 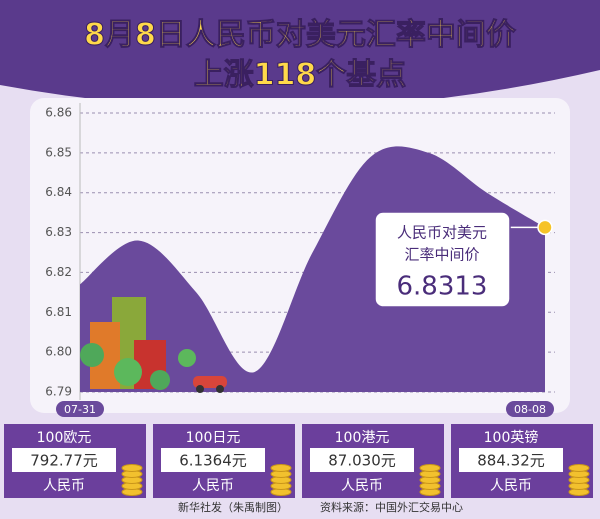 I want to click on y-tick-label: 6.80, so click(x=58, y=352).